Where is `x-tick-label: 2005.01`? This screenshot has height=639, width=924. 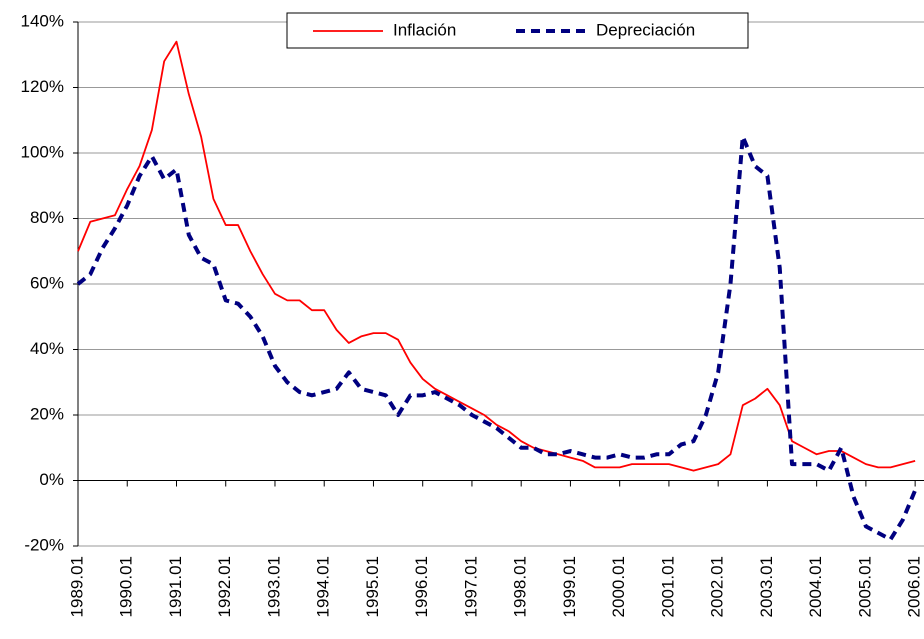
x-tick-label: 2005.01 is located at coordinates (864, 586).